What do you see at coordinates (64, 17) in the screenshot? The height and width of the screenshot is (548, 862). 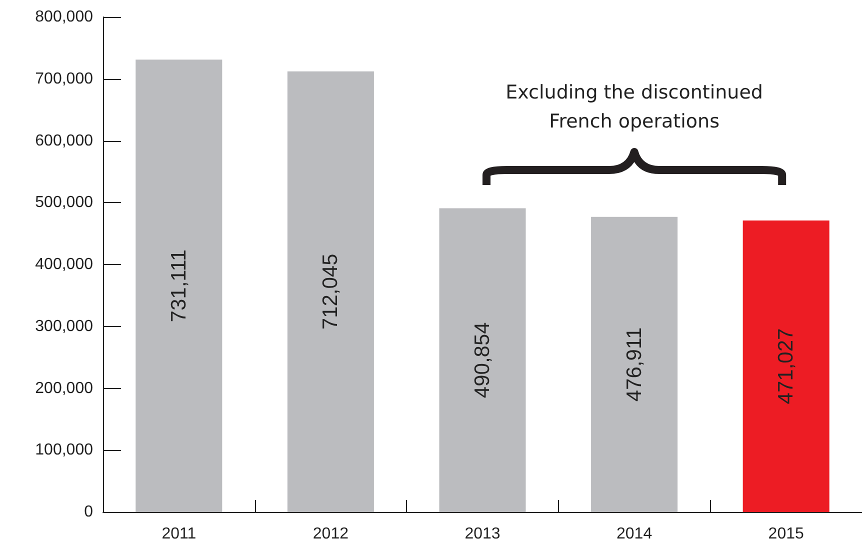 I see `y-tick-label: 800,000` at bounding box center [64, 17].